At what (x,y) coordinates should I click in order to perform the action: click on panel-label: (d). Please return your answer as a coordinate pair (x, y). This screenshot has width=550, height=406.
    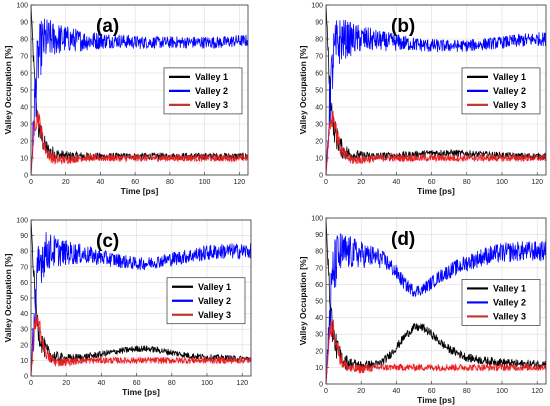
    Looking at the image, I should click on (403, 239).